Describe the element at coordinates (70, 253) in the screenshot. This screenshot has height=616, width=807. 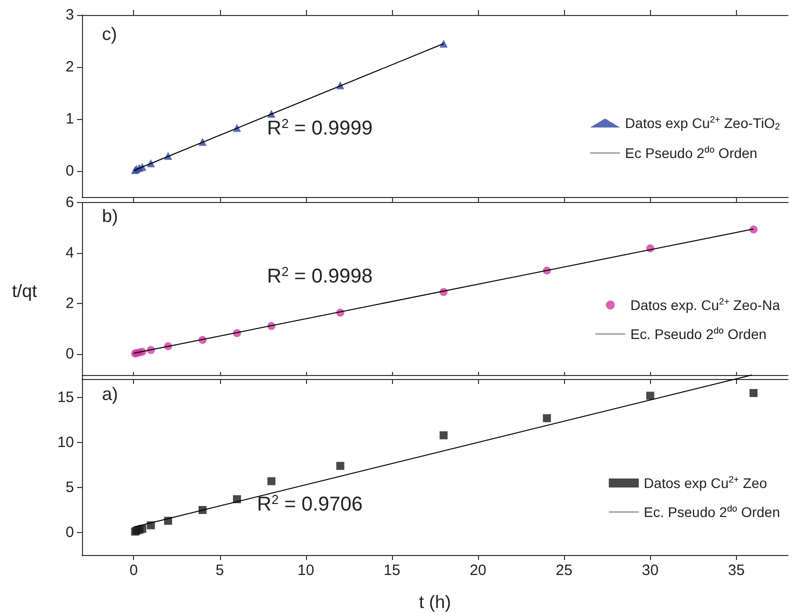
I see `y-tick-label: 4` at that location.